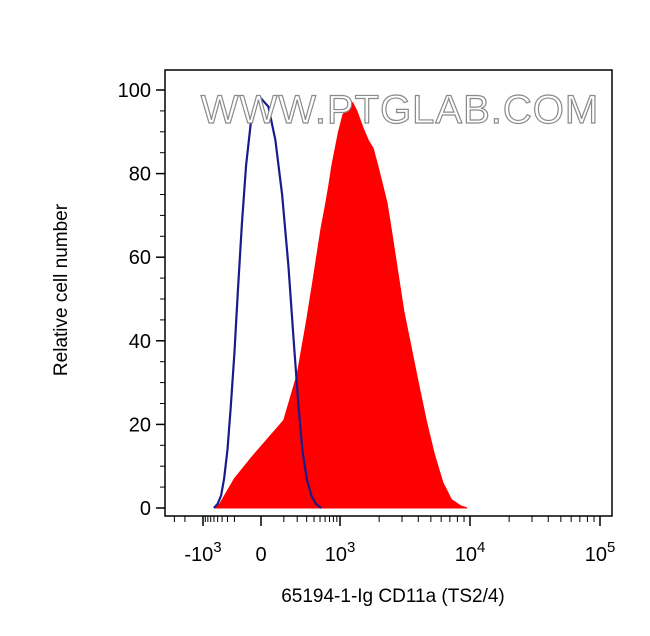 The image size is (650, 636). Describe the element at coordinates (611, 547) in the screenshot. I see `x-tick-exponent: 5` at that location.